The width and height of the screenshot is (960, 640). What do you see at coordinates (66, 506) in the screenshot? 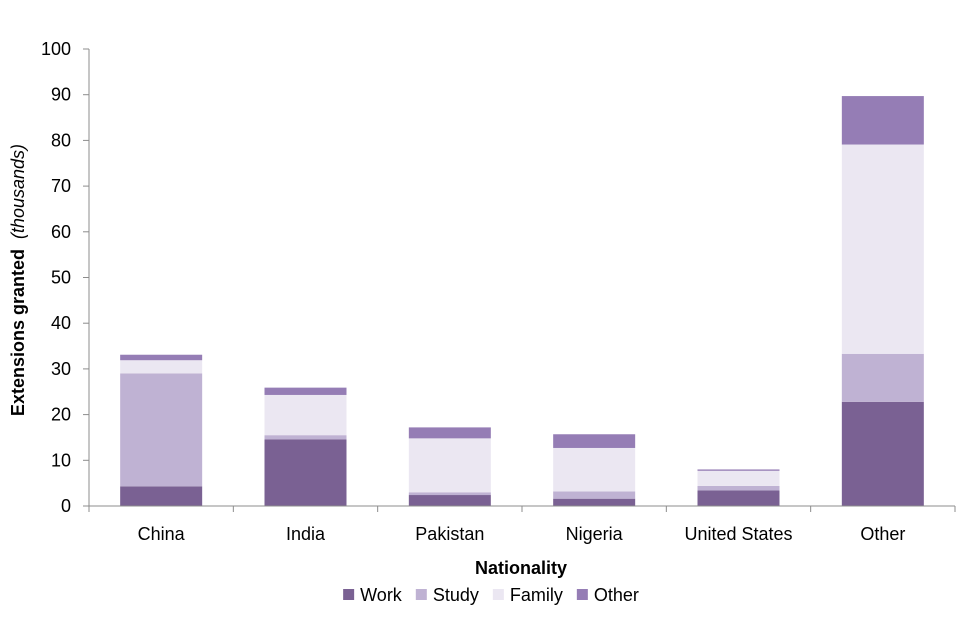
I see `y-tick-label: 0` at bounding box center [66, 506].